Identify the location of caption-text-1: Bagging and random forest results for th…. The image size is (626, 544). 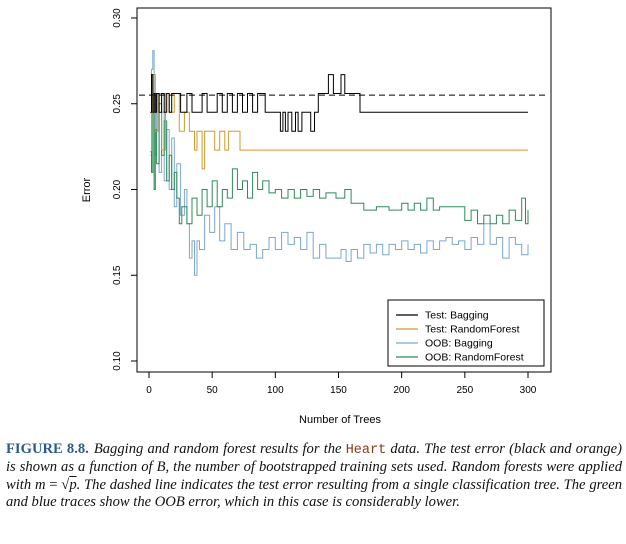
(217, 449).